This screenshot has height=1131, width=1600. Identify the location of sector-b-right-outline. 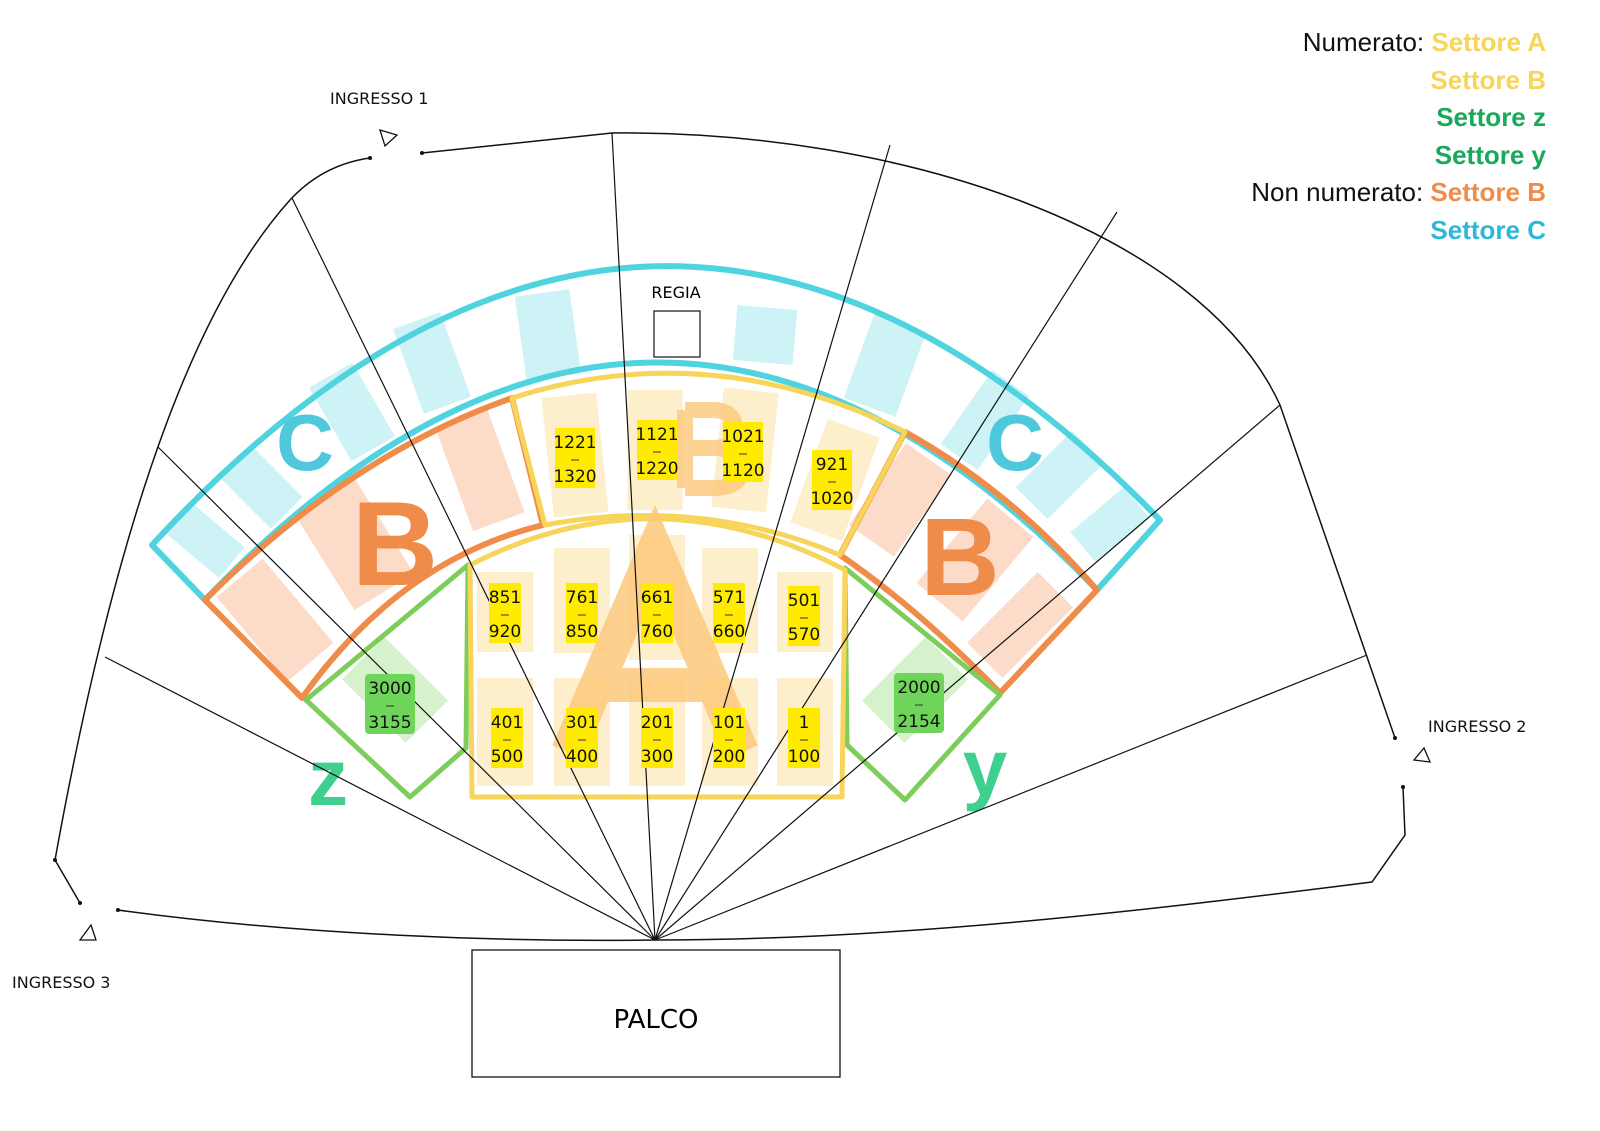
(968, 562).